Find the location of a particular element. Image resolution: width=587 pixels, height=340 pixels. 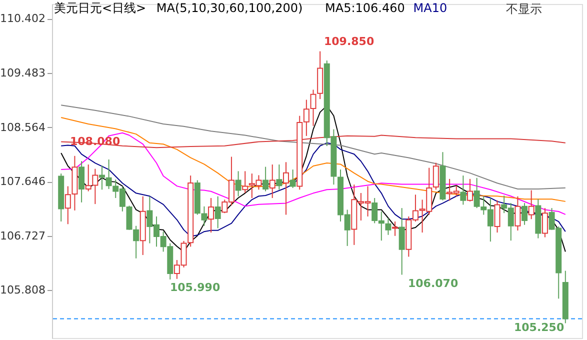

y-tick-label: 108.564 is located at coordinates (23, 127).